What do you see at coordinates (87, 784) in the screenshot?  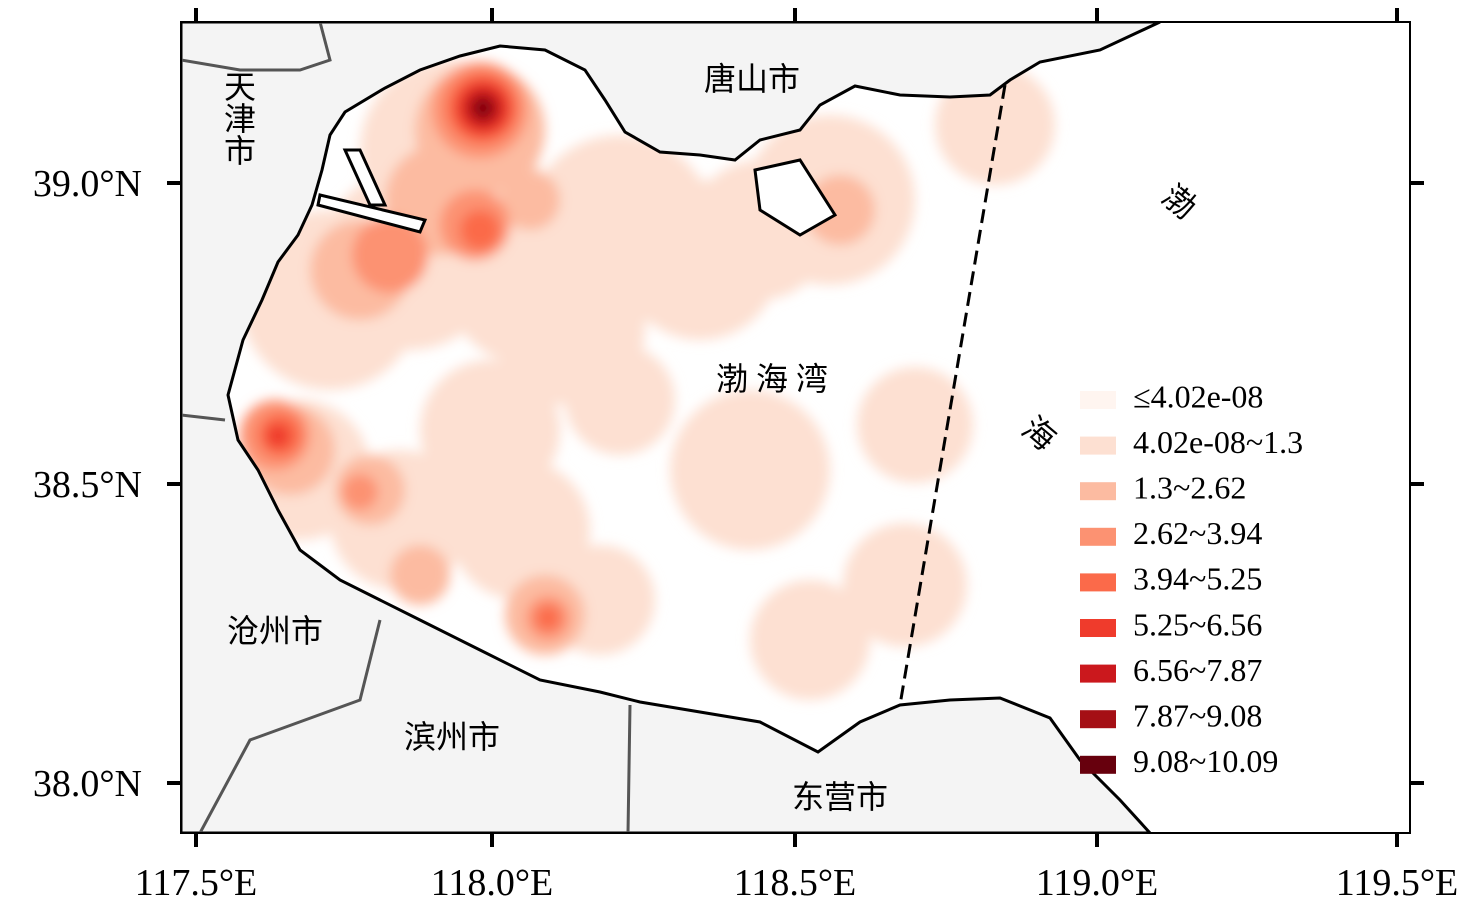 I see `y-tick-label: 38.0°N` at bounding box center [87, 784].